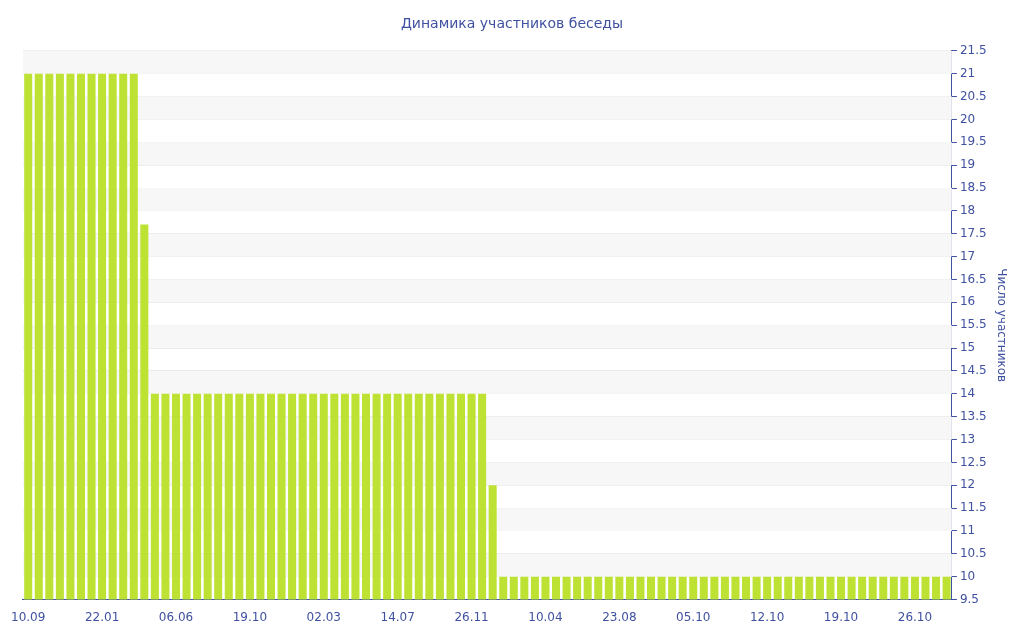 This screenshot has height=640, width=1024. What do you see at coordinates (973, 232) in the screenshot?
I see `y-tick-label: 17.5` at bounding box center [973, 232].